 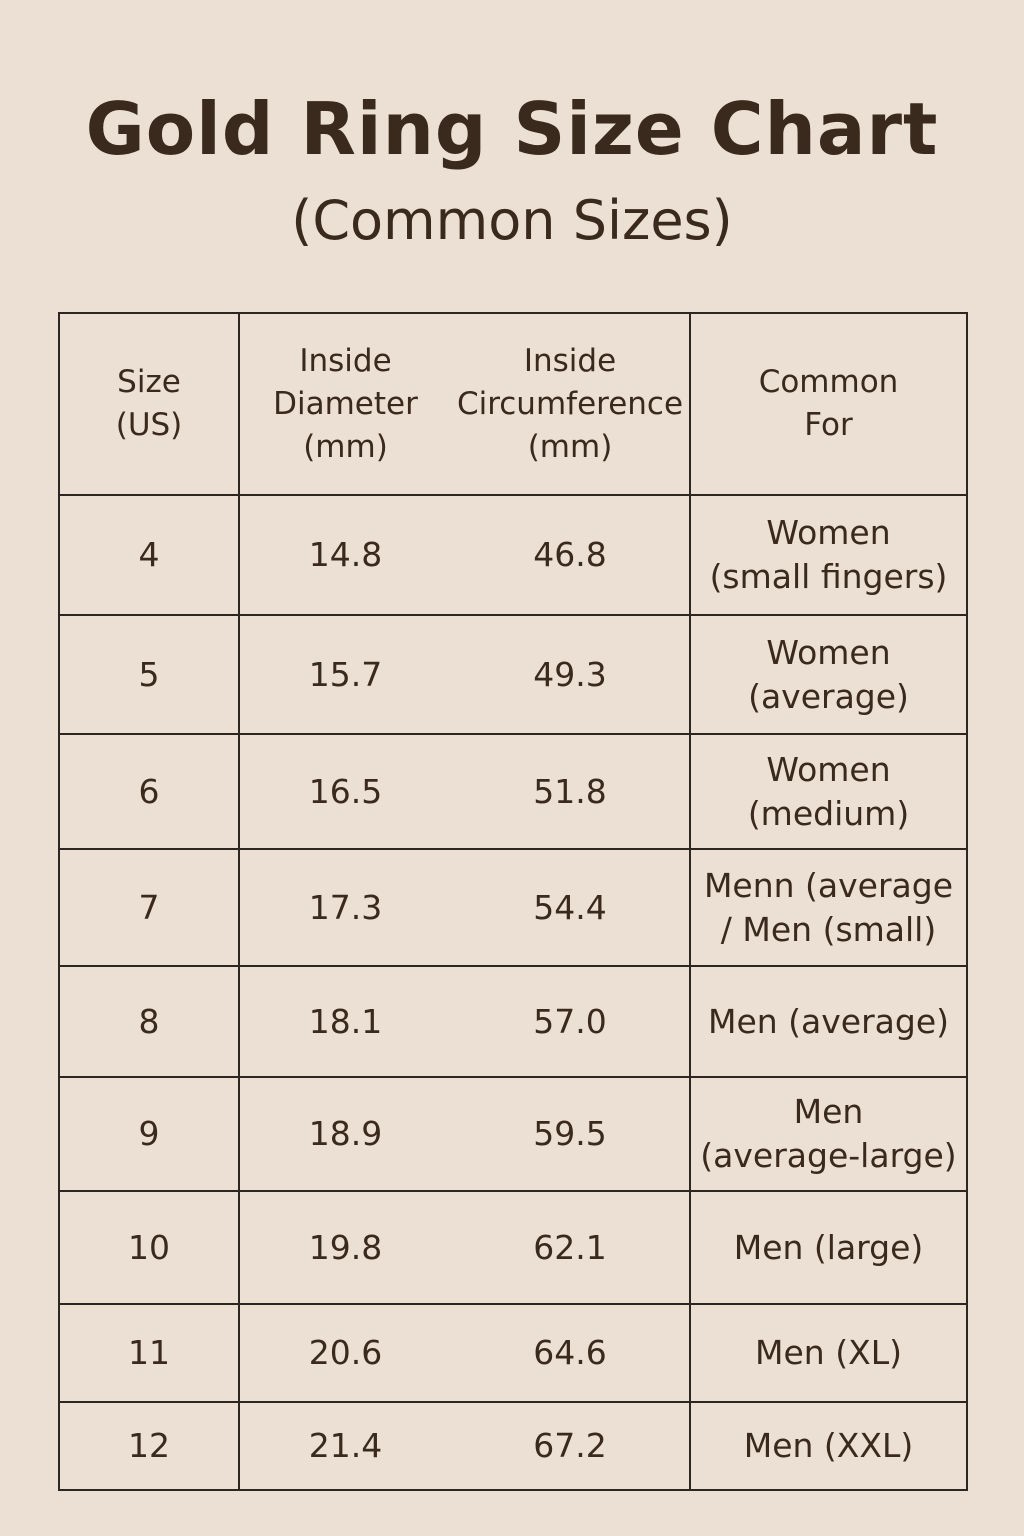 I want to click on cell-line: Circumference, so click(x=570, y=403).